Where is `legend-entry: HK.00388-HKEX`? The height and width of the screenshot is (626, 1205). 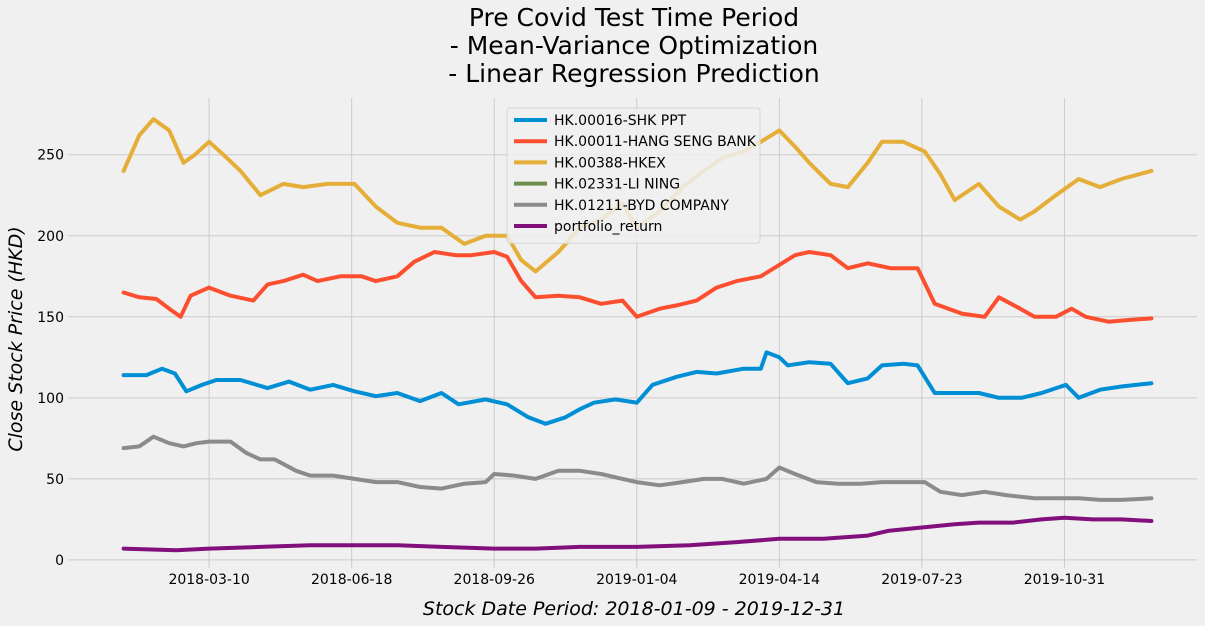
legend-entry: HK.00388-HKEX is located at coordinates (610, 163).